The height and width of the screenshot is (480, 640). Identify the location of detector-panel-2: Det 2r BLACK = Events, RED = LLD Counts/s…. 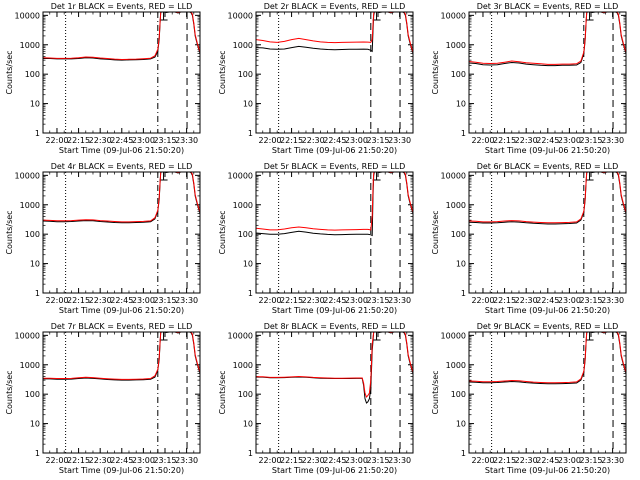
(316, 78).